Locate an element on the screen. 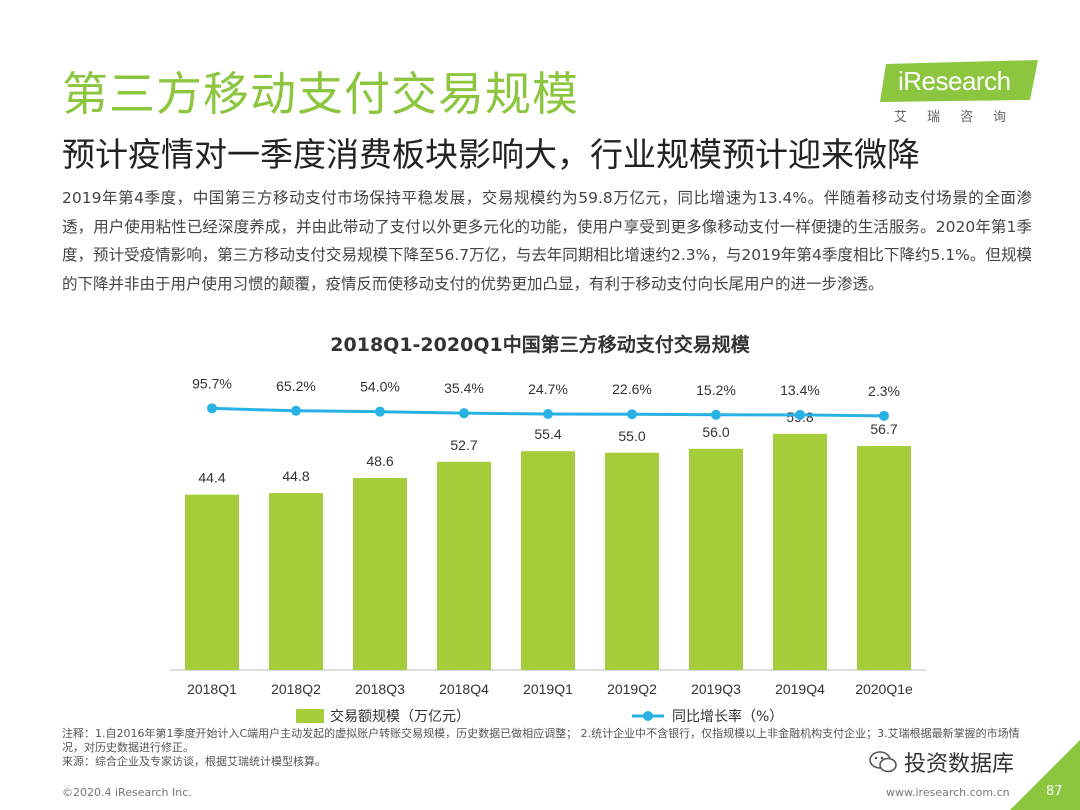 The height and width of the screenshot is (810, 1080). page-title: 第三方移动支付交易规模 is located at coordinates (320, 94).